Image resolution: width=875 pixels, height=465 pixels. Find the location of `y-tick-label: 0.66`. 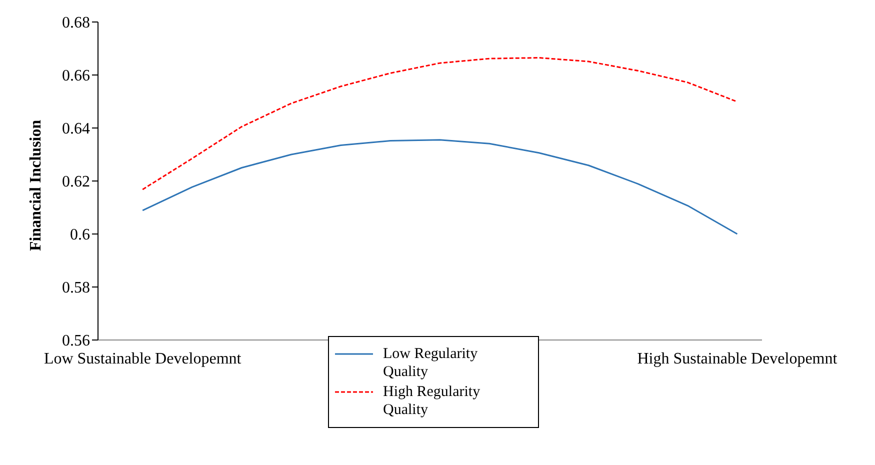

y-tick-label: 0.66 is located at coordinates (76, 76).